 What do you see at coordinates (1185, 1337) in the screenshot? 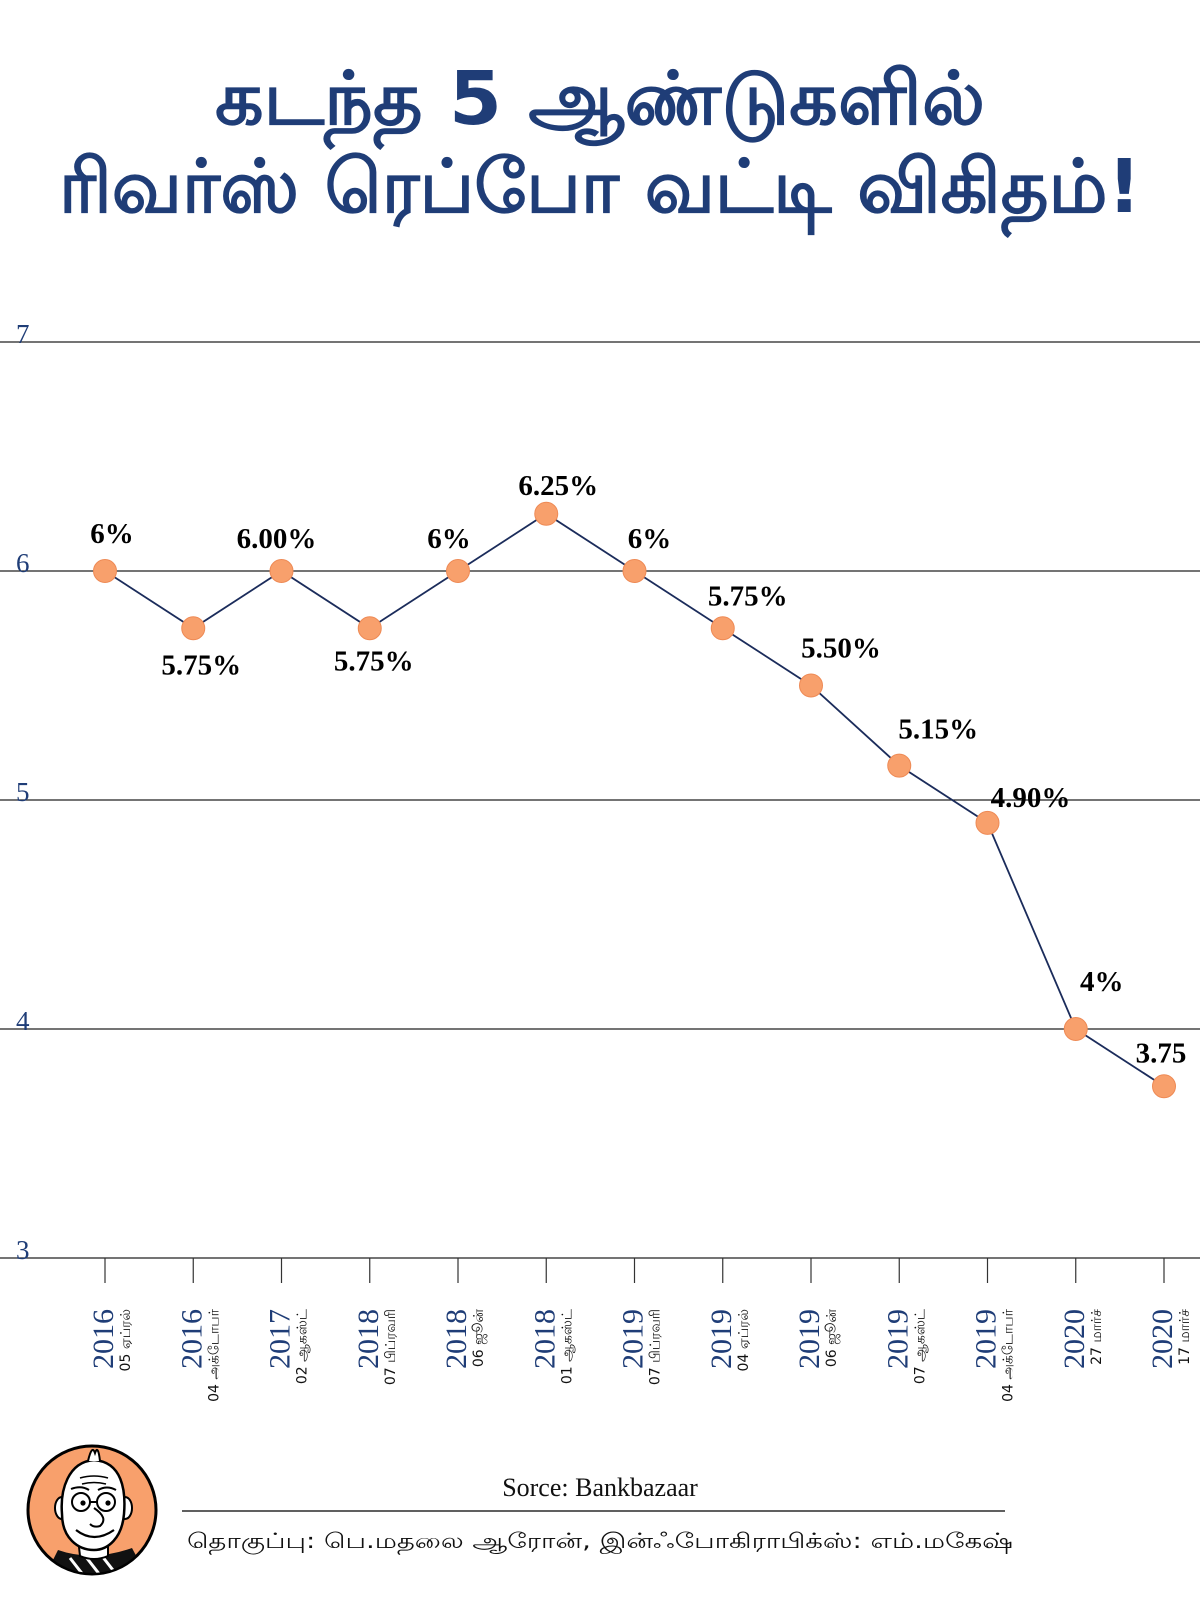
I see `x-tick-label-date: 17 மார்ச்` at bounding box center [1185, 1337].